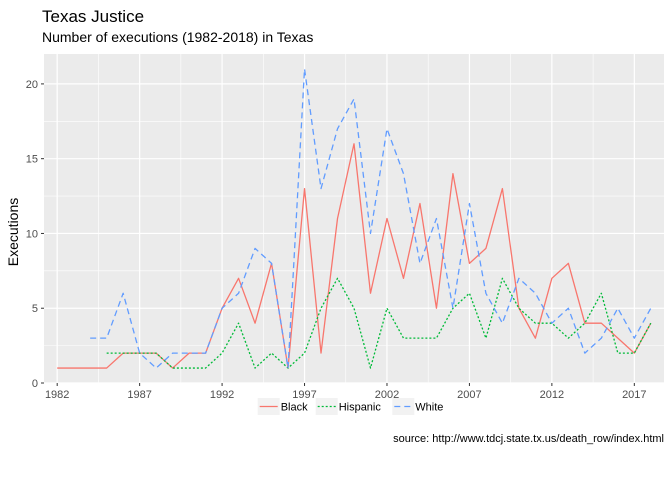  What do you see at coordinates (139, 395) in the screenshot?
I see `x-tick-label: 1987` at bounding box center [139, 395].